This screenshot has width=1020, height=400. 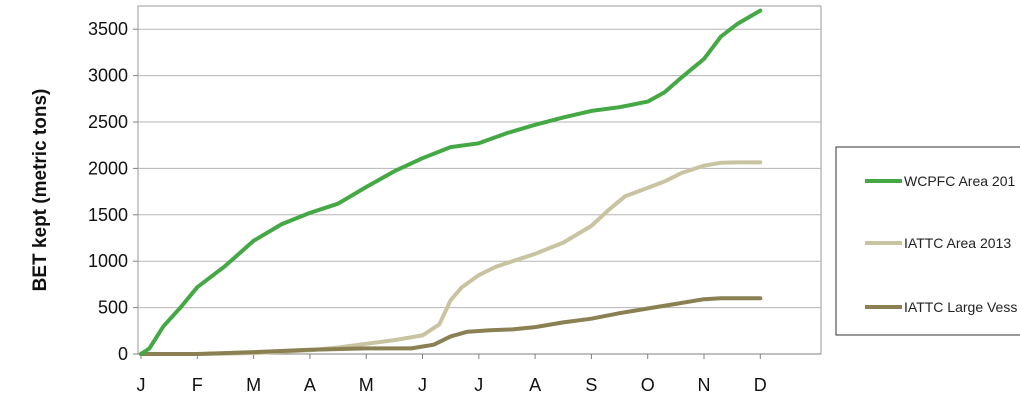 What do you see at coordinates (108, 122) in the screenshot?
I see `y-tick-label: 2500` at bounding box center [108, 122].